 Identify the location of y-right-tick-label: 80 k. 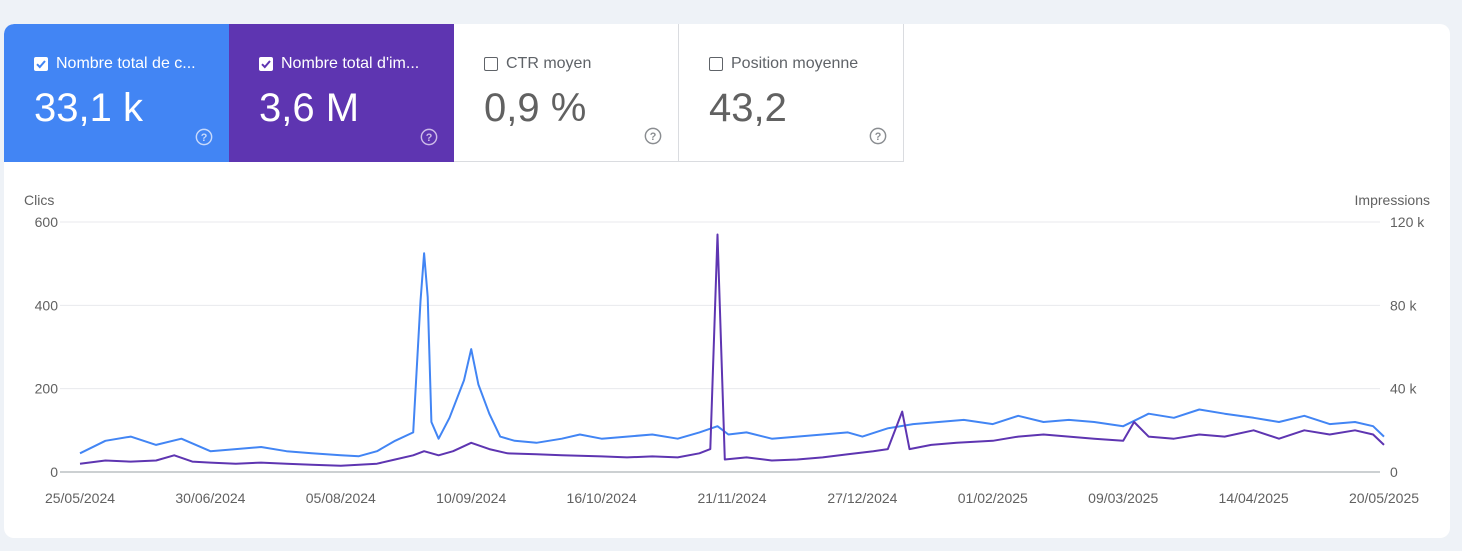
(1403, 305).